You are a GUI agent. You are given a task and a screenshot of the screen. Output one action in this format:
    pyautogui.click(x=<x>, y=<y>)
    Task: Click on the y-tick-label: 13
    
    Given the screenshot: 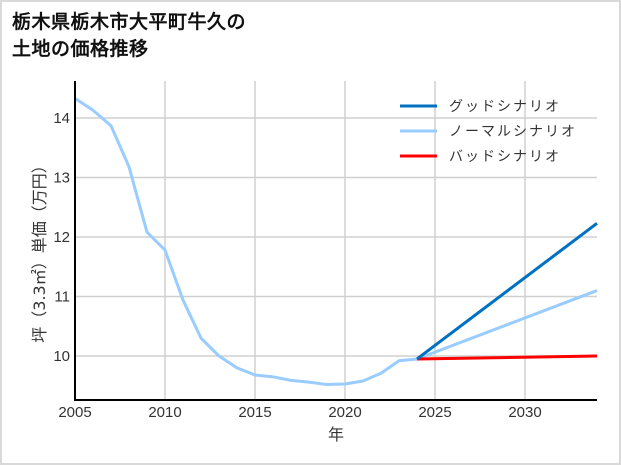 What is the action you would take?
    pyautogui.click(x=61, y=178)
    